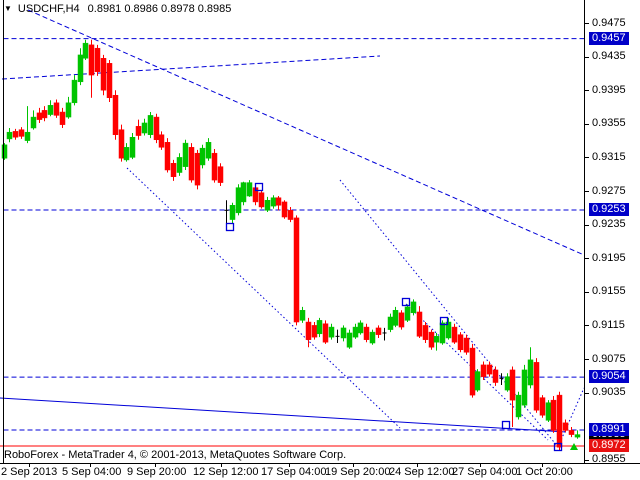 This screenshot has width=640, height=480. Describe the element at coordinates (609, 190) in the screenshot. I see `price-axis-label: 0.9275` at that location.